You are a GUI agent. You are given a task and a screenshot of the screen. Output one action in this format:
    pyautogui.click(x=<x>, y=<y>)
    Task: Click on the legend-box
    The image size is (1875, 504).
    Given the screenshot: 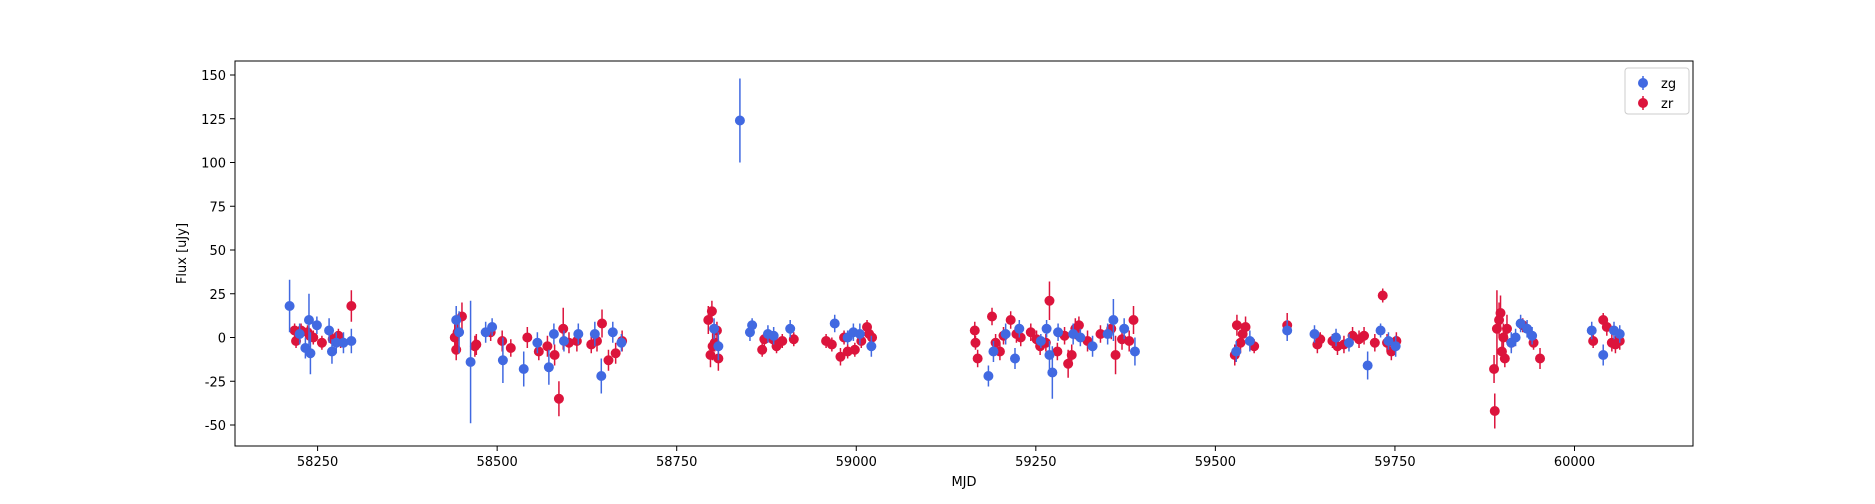 What is the action you would take?
    pyautogui.click(x=1657, y=91)
    